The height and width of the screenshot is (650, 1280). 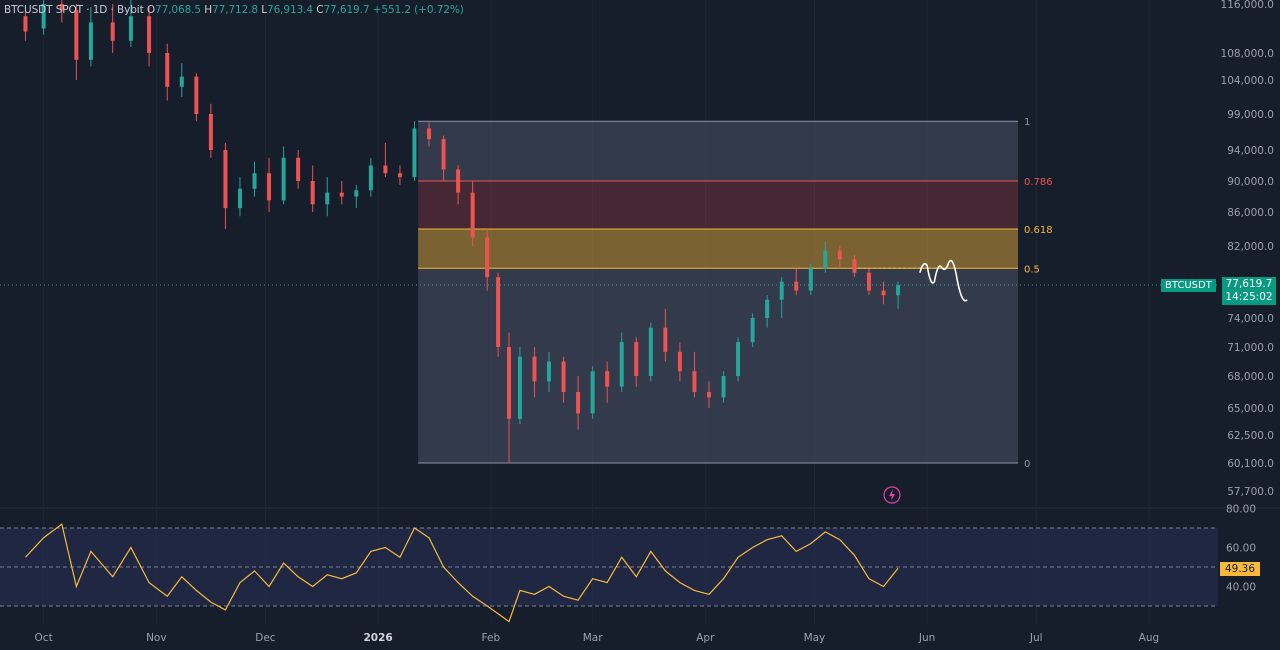 What do you see at coordinates (815, 638) in the screenshot?
I see `time-axis-label: May` at bounding box center [815, 638].